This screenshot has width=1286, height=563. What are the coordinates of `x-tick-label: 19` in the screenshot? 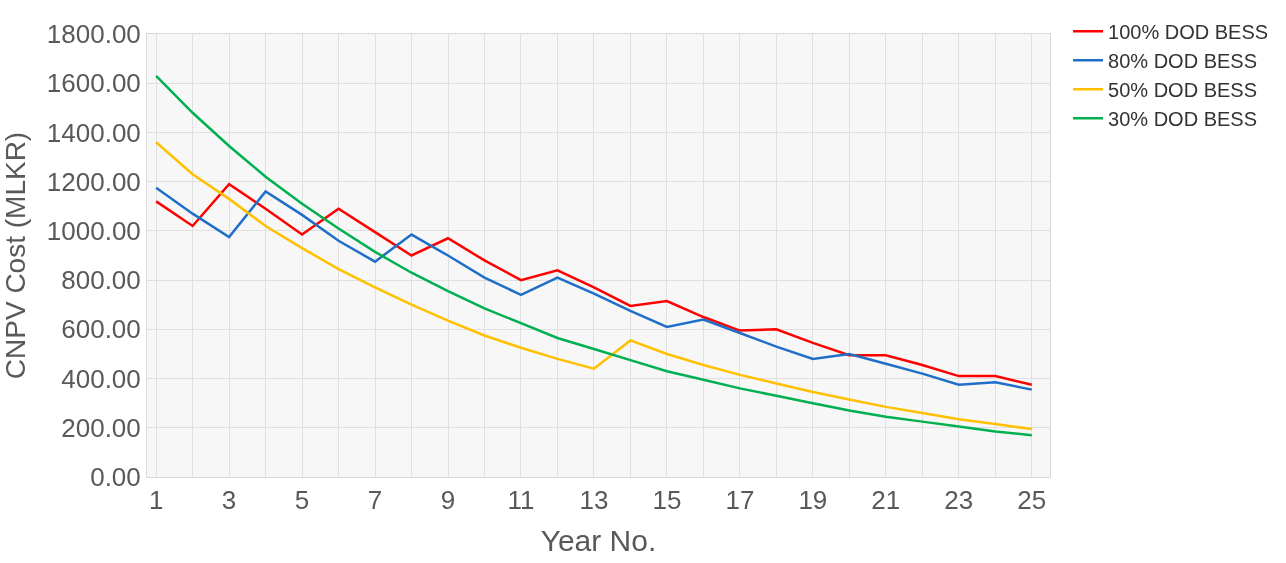 It's located at (813, 500).